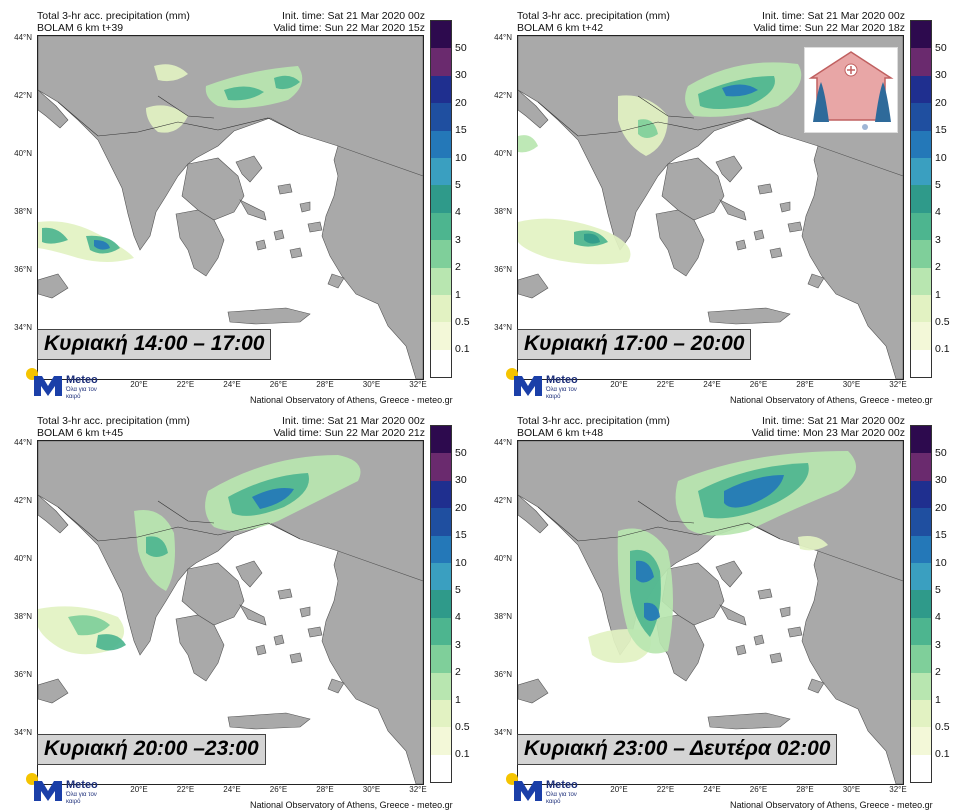 This screenshot has width=960, height=811. What do you see at coordinates (758, 384) in the screenshot?
I see `lon-label: 26°E` at bounding box center [758, 384].